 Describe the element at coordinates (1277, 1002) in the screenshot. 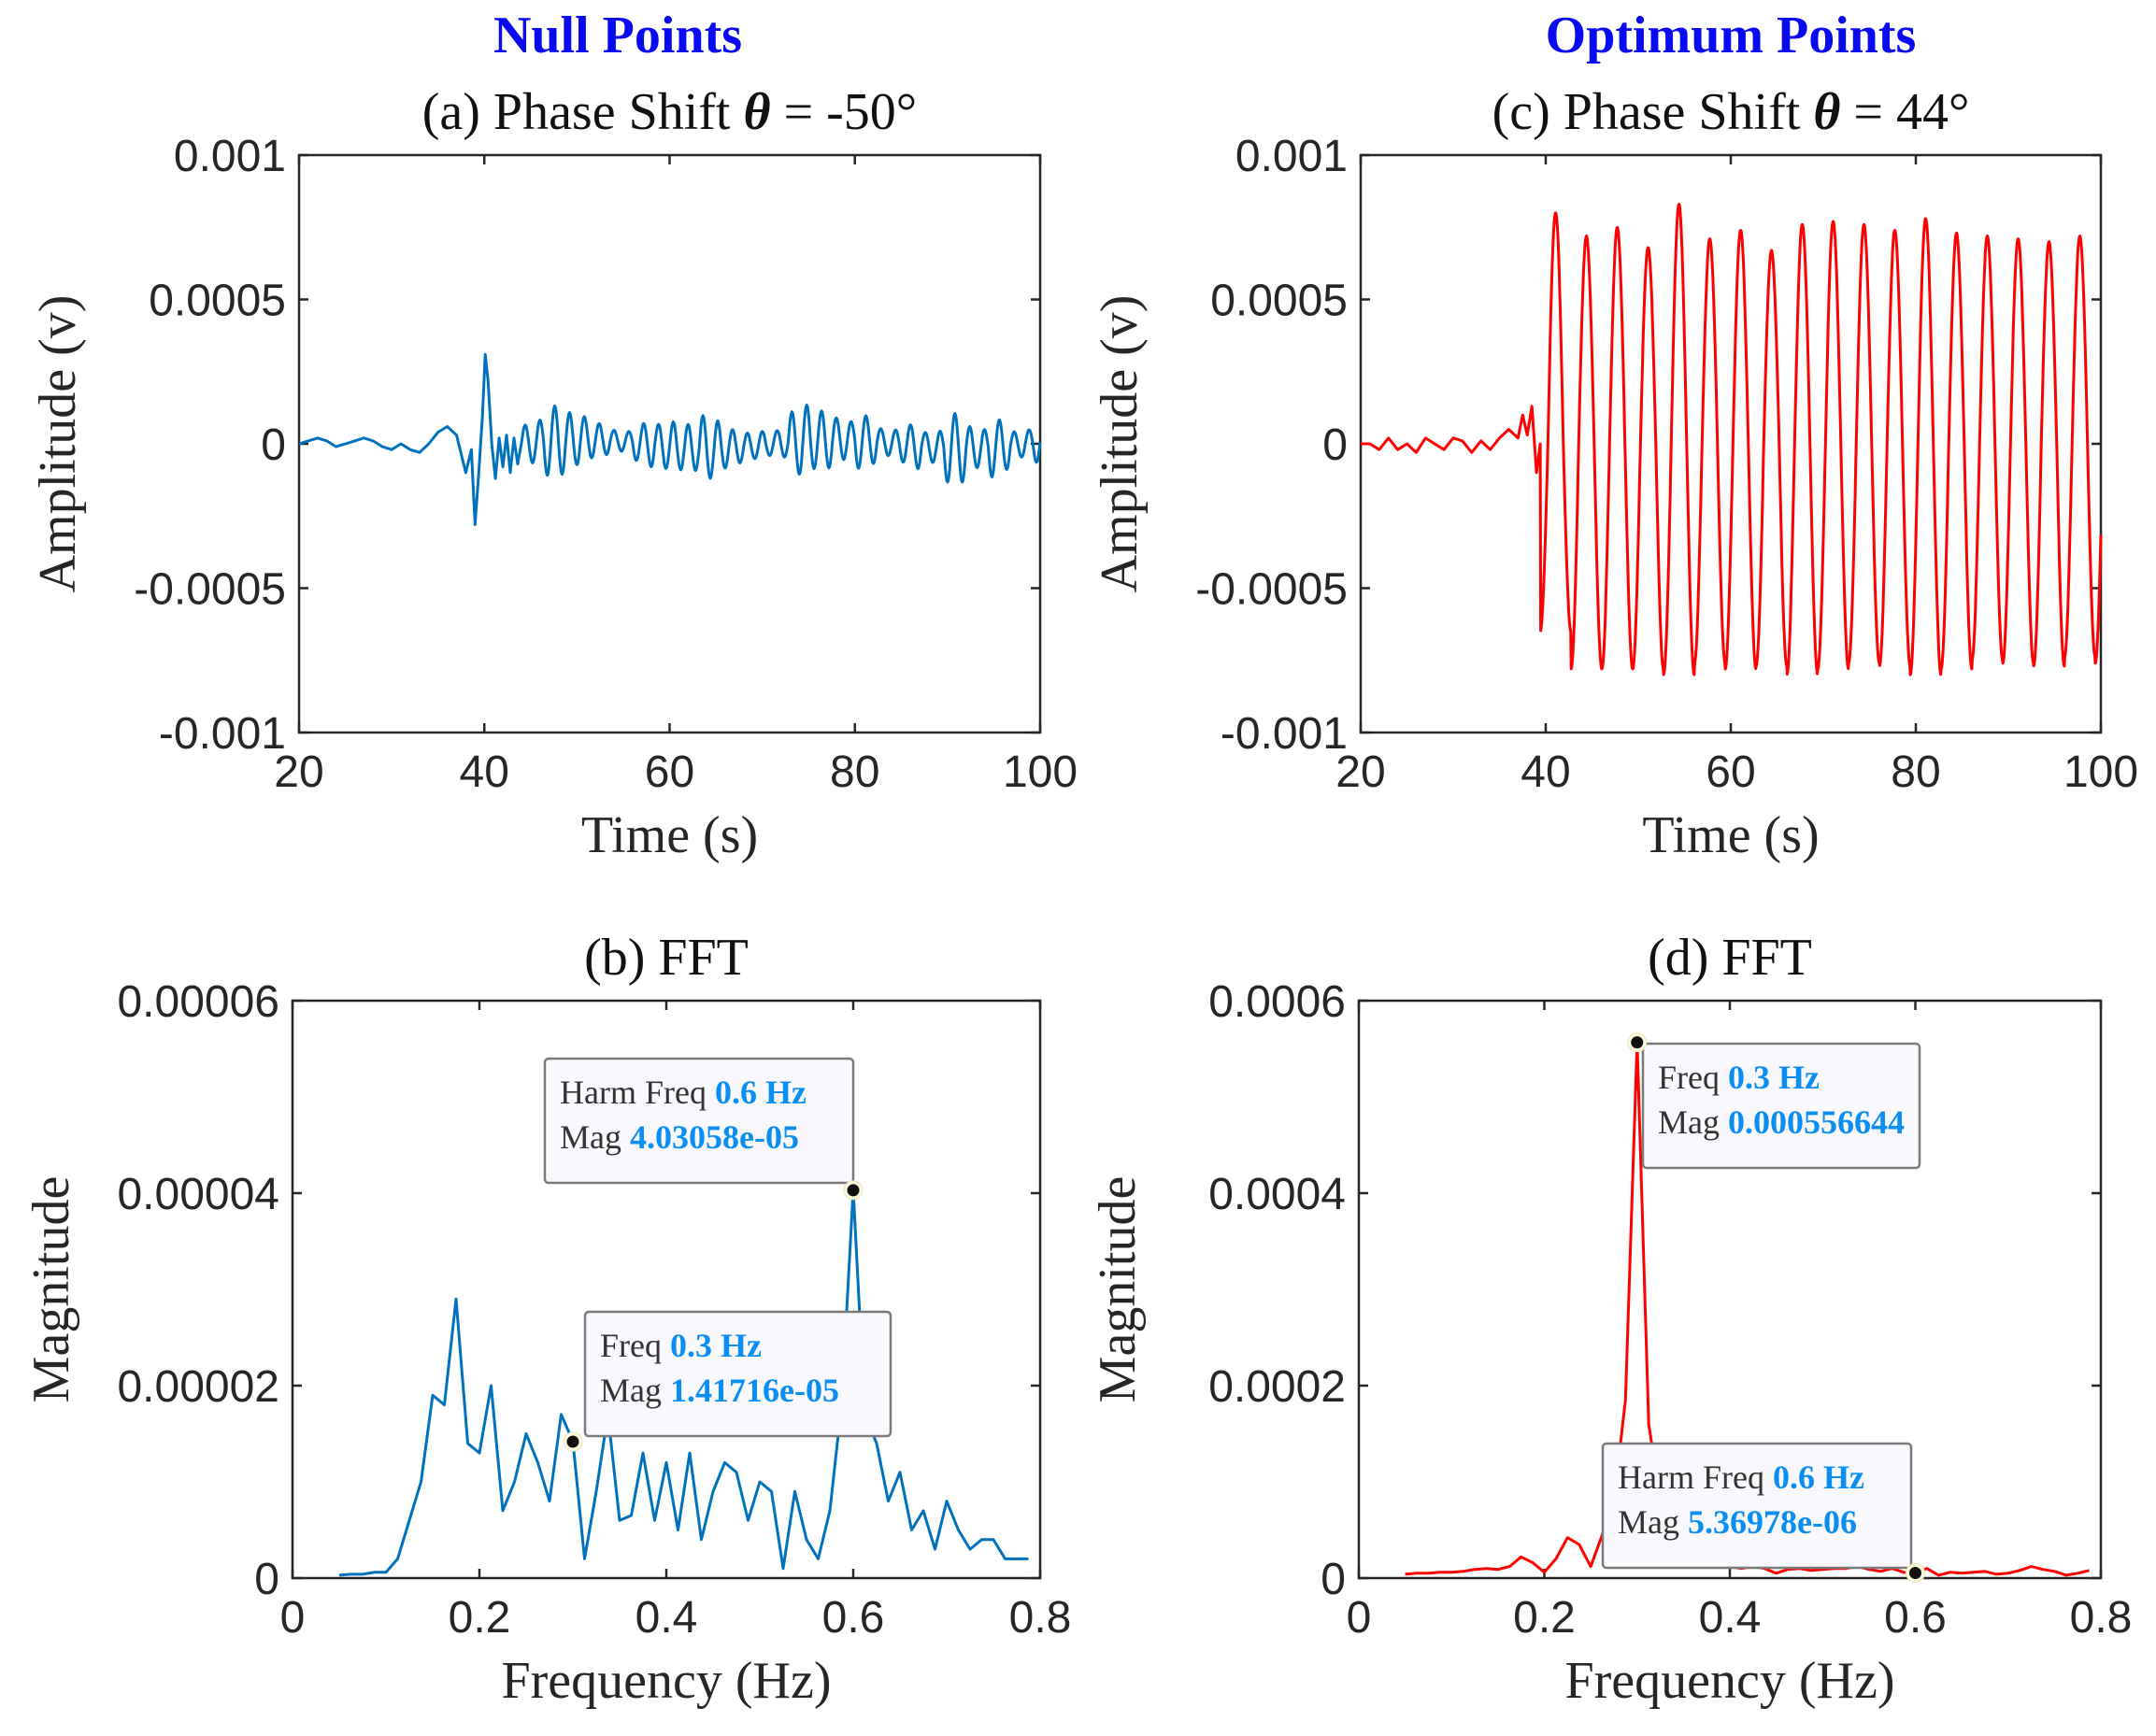

I see `y-tick-label-d: 0.0006` at that location.